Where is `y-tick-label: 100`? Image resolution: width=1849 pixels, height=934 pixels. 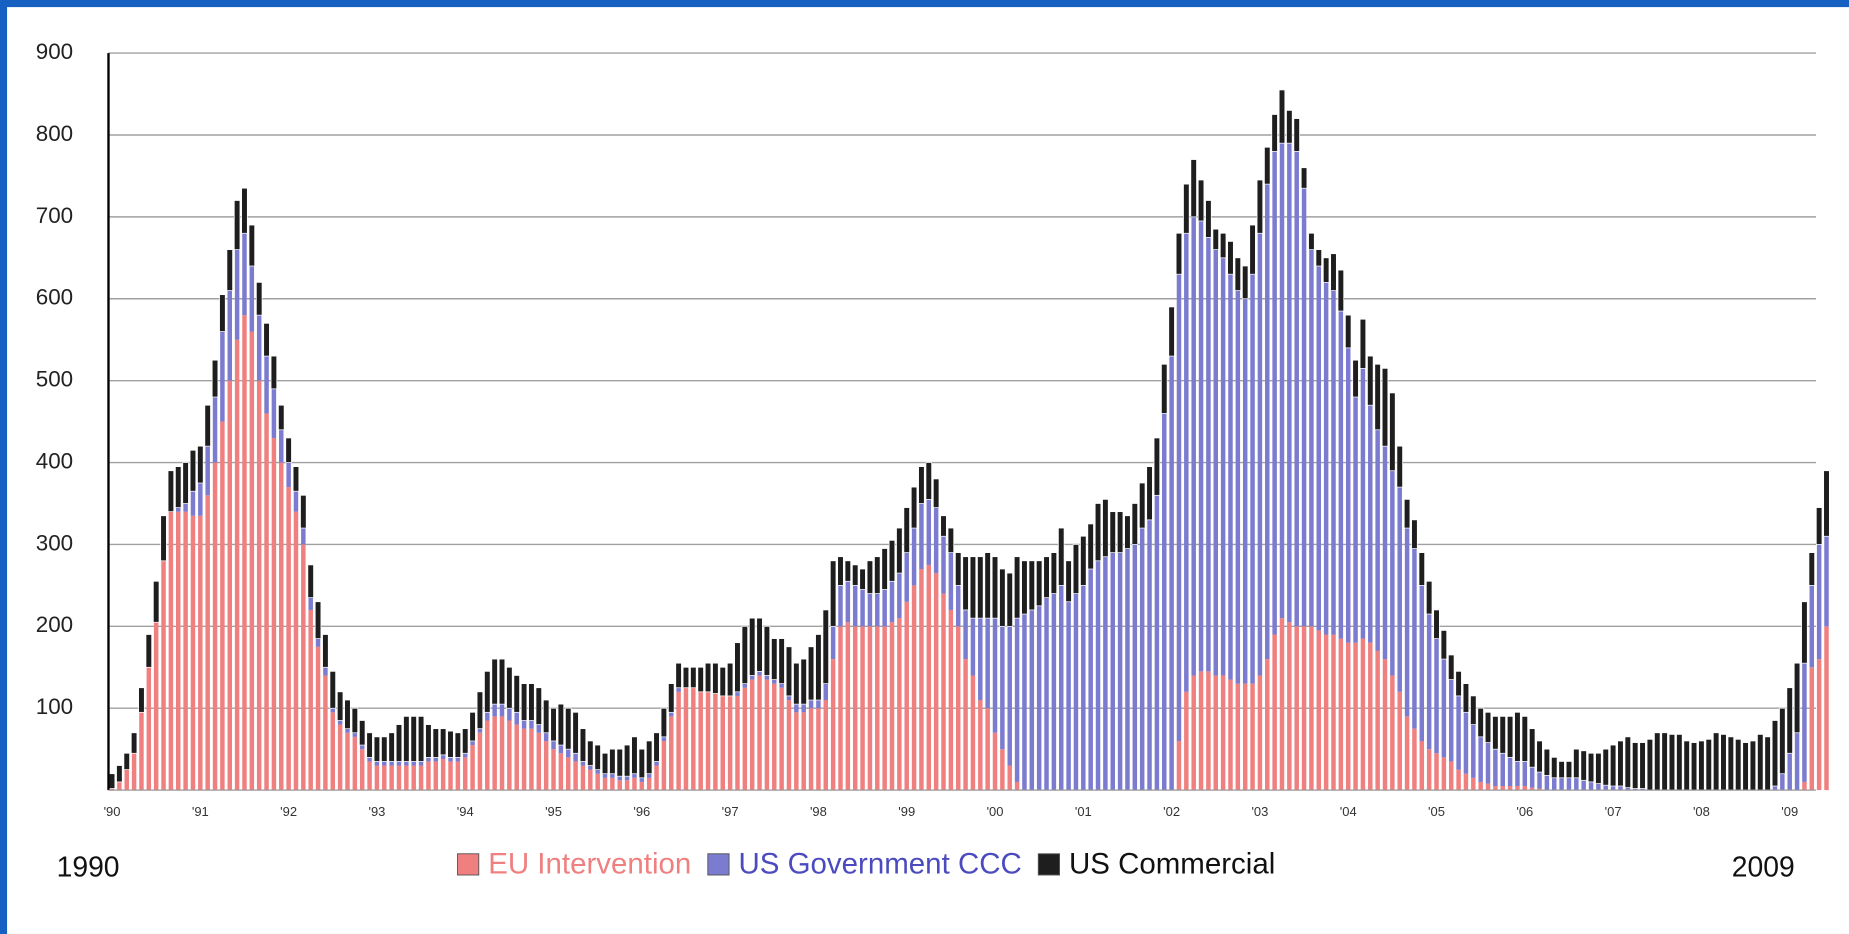
y-tick-label: 100 is located at coordinates (54, 706).